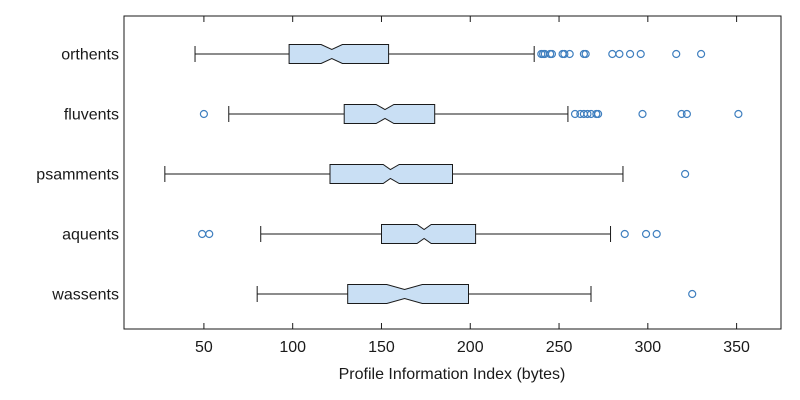  What do you see at coordinates (452, 374) in the screenshot?
I see `x-axis-title: Profile Information Index (bytes)` at bounding box center [452, 374].